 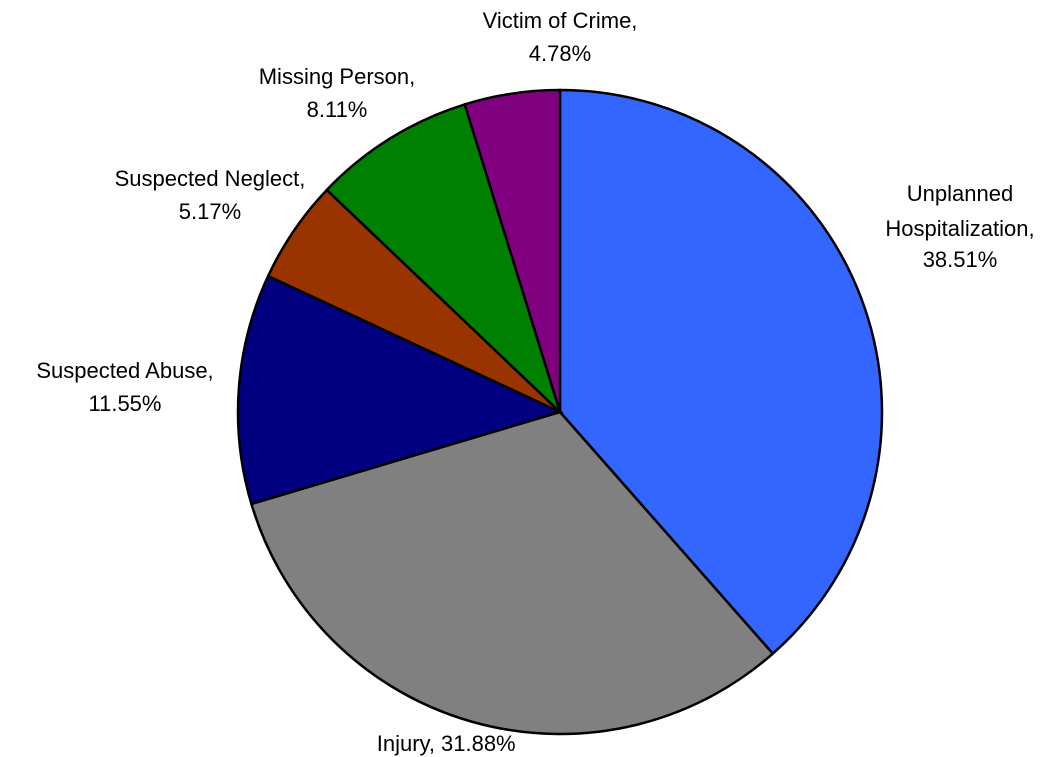 I want to click on slice-label: Suspected Abuse,, so click(x=124, y=370).